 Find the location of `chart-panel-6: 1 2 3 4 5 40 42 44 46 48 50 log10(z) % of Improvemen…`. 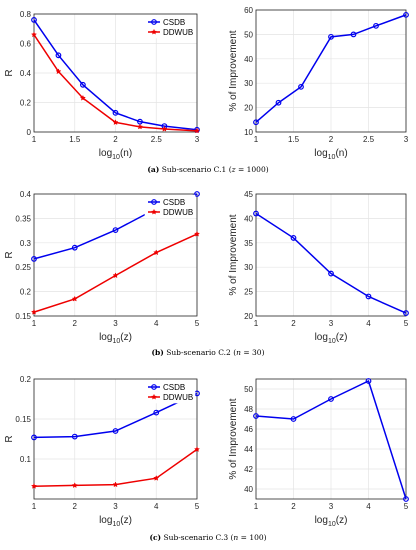

chart-panel-6: 1 2 3 4 5 40 42 44 46 48 50 log10(z) % of Improvemen… is located at coordinates (318, 453).